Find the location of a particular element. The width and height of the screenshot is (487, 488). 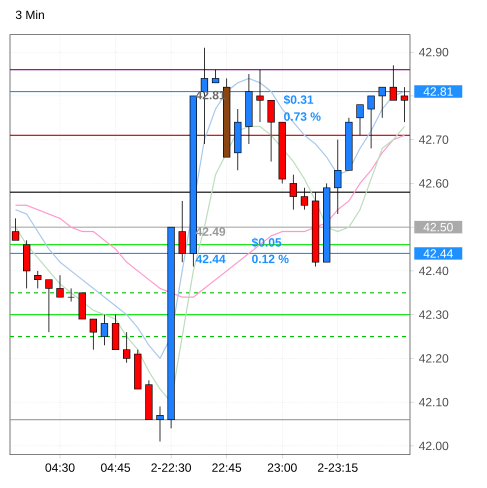

y-tick-label: 42.70 is located at coordinates (433, 139).